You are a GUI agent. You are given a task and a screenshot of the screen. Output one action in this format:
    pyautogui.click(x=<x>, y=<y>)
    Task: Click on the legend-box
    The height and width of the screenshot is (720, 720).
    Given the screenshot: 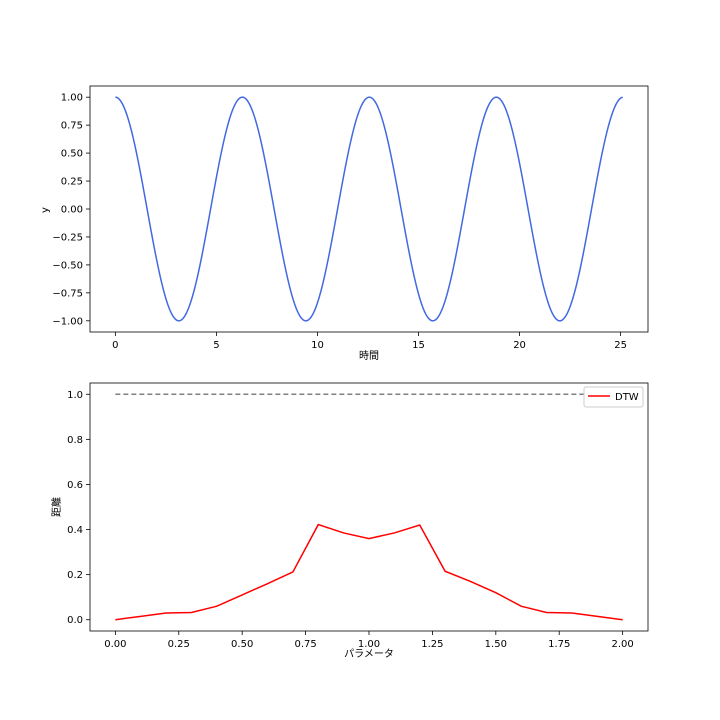 What is the action you would take?
    pyautogui.click(x=613, y=397)
    